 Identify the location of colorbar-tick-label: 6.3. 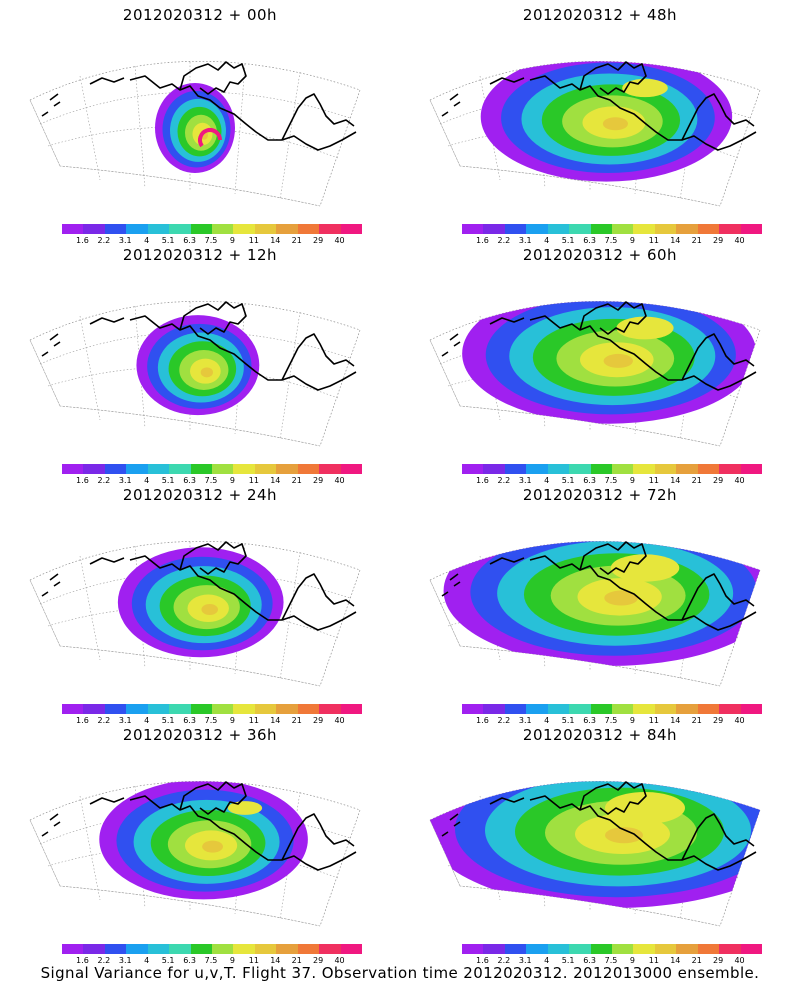
(189, 480).